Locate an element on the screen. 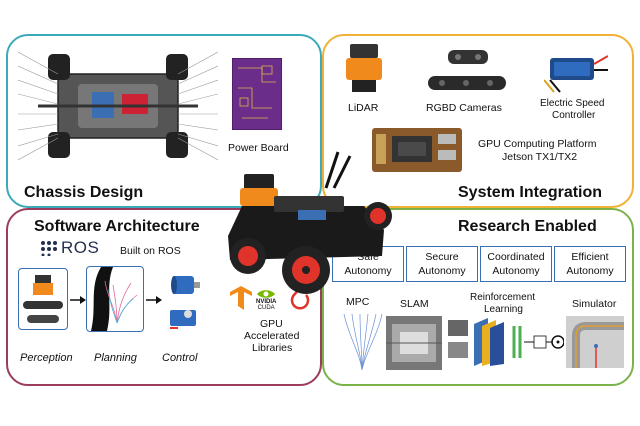 Image resolution: width=640 pixels, height=426 pixels. reinforcement-learning-network-icon is located at coordinates (506, 342).